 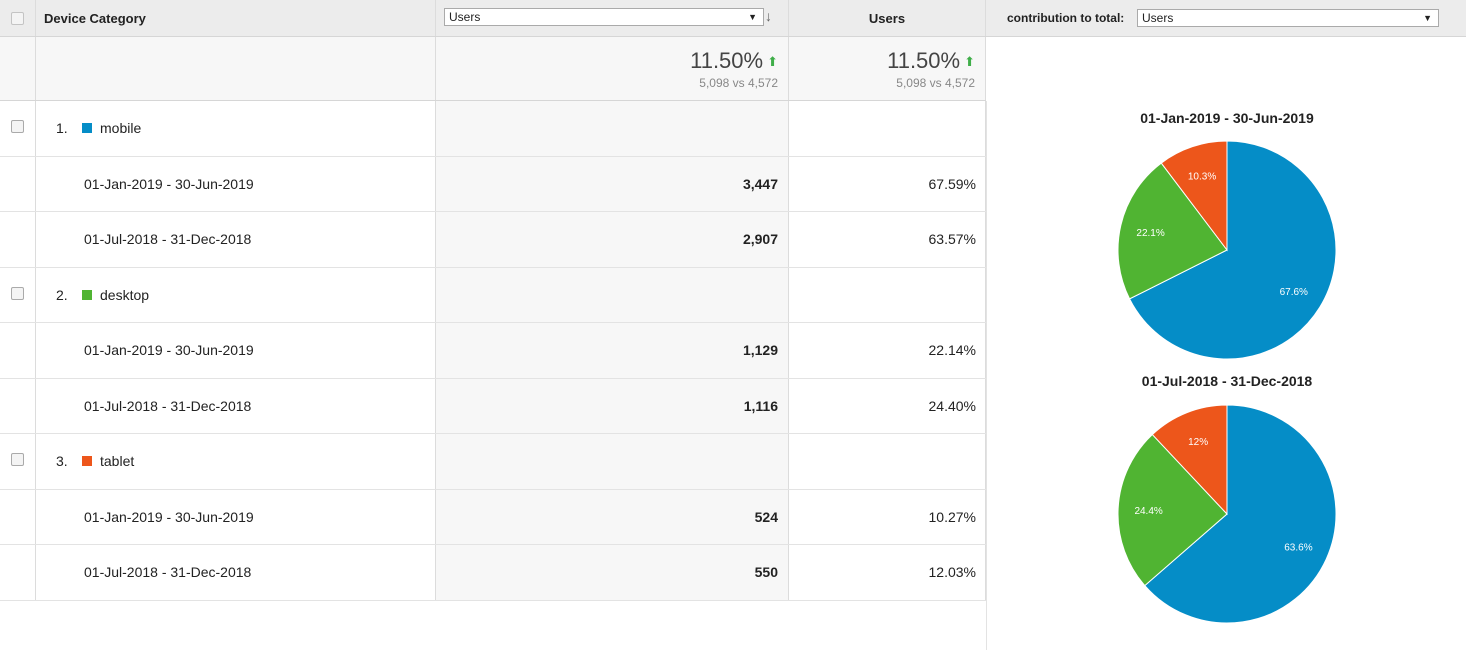 What do you see at coordinates (62, 294) in the screenshot?
I see `group-index: 2.` at bounding box center [62, 294].